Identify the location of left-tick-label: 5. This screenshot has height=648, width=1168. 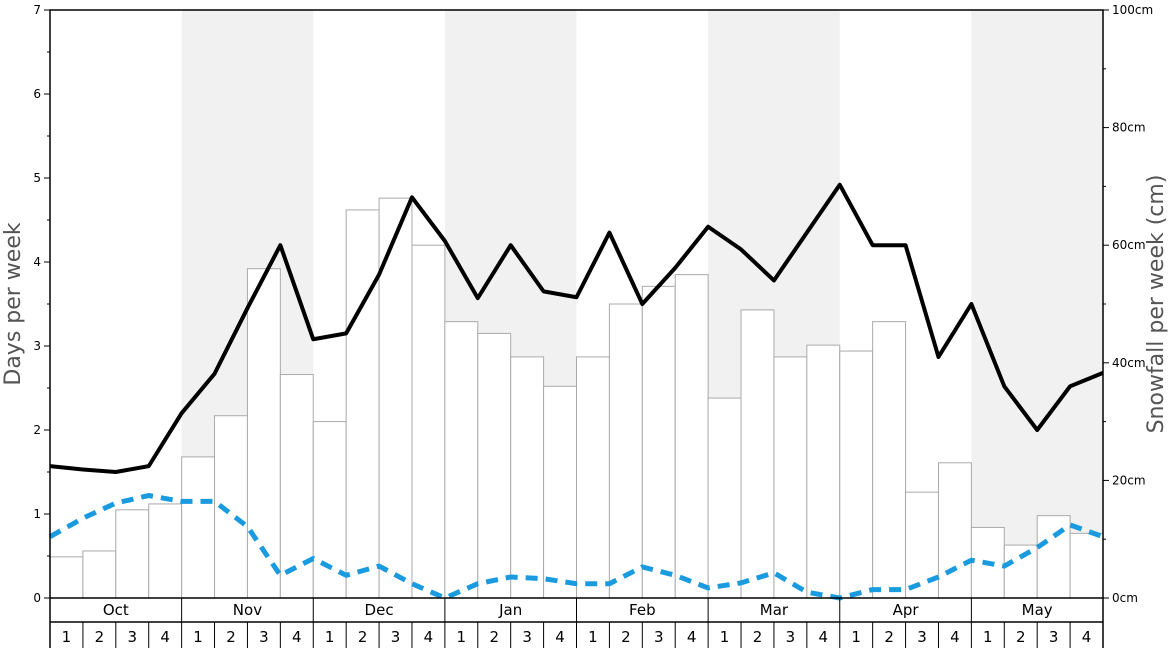
(37, 178).